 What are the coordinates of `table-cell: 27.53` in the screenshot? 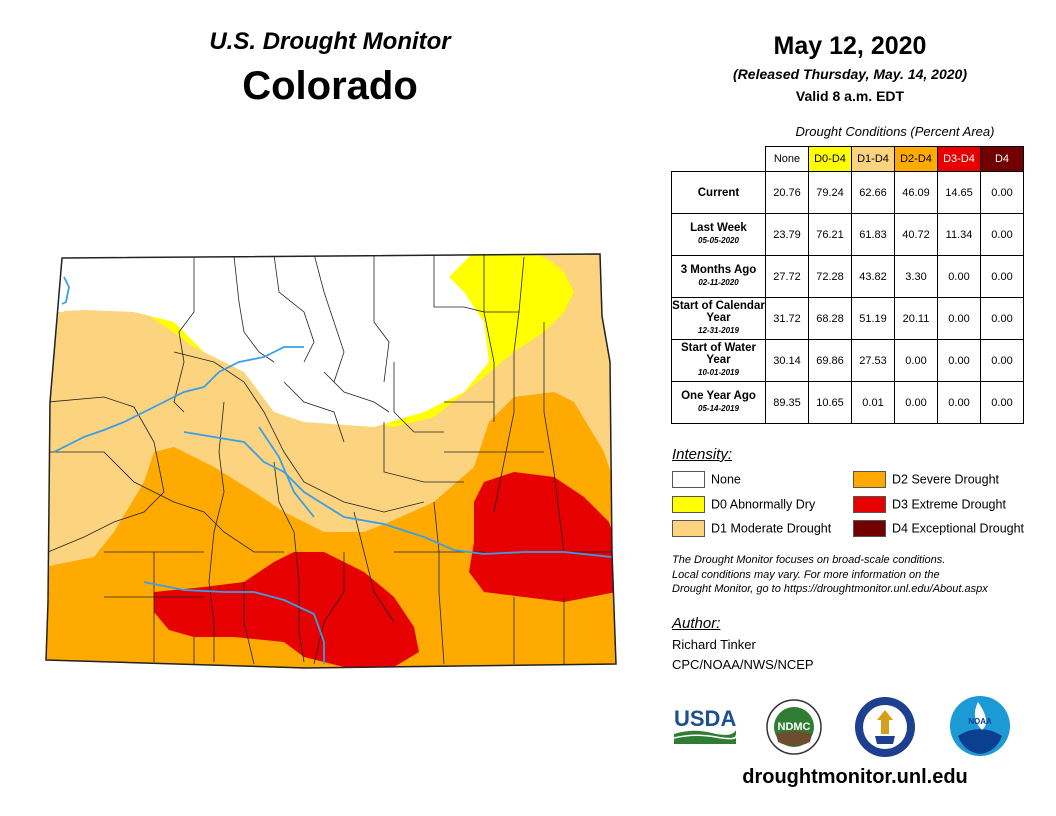 It's located at (873, 360).